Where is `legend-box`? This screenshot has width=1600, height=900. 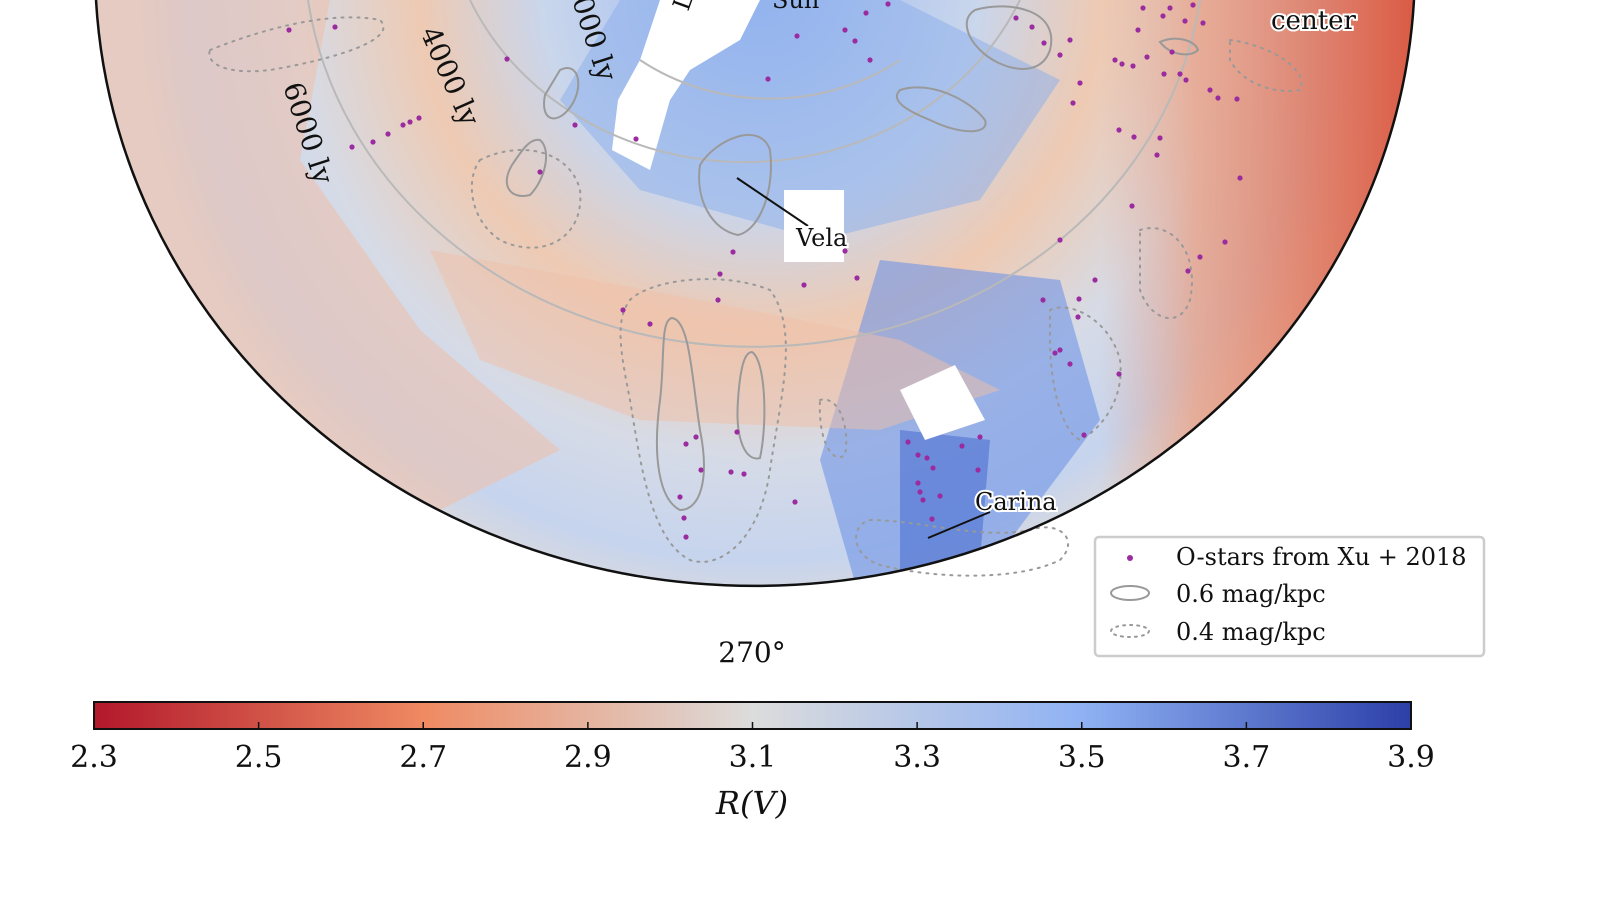
legend-box is located at coordinates (1289, 596).